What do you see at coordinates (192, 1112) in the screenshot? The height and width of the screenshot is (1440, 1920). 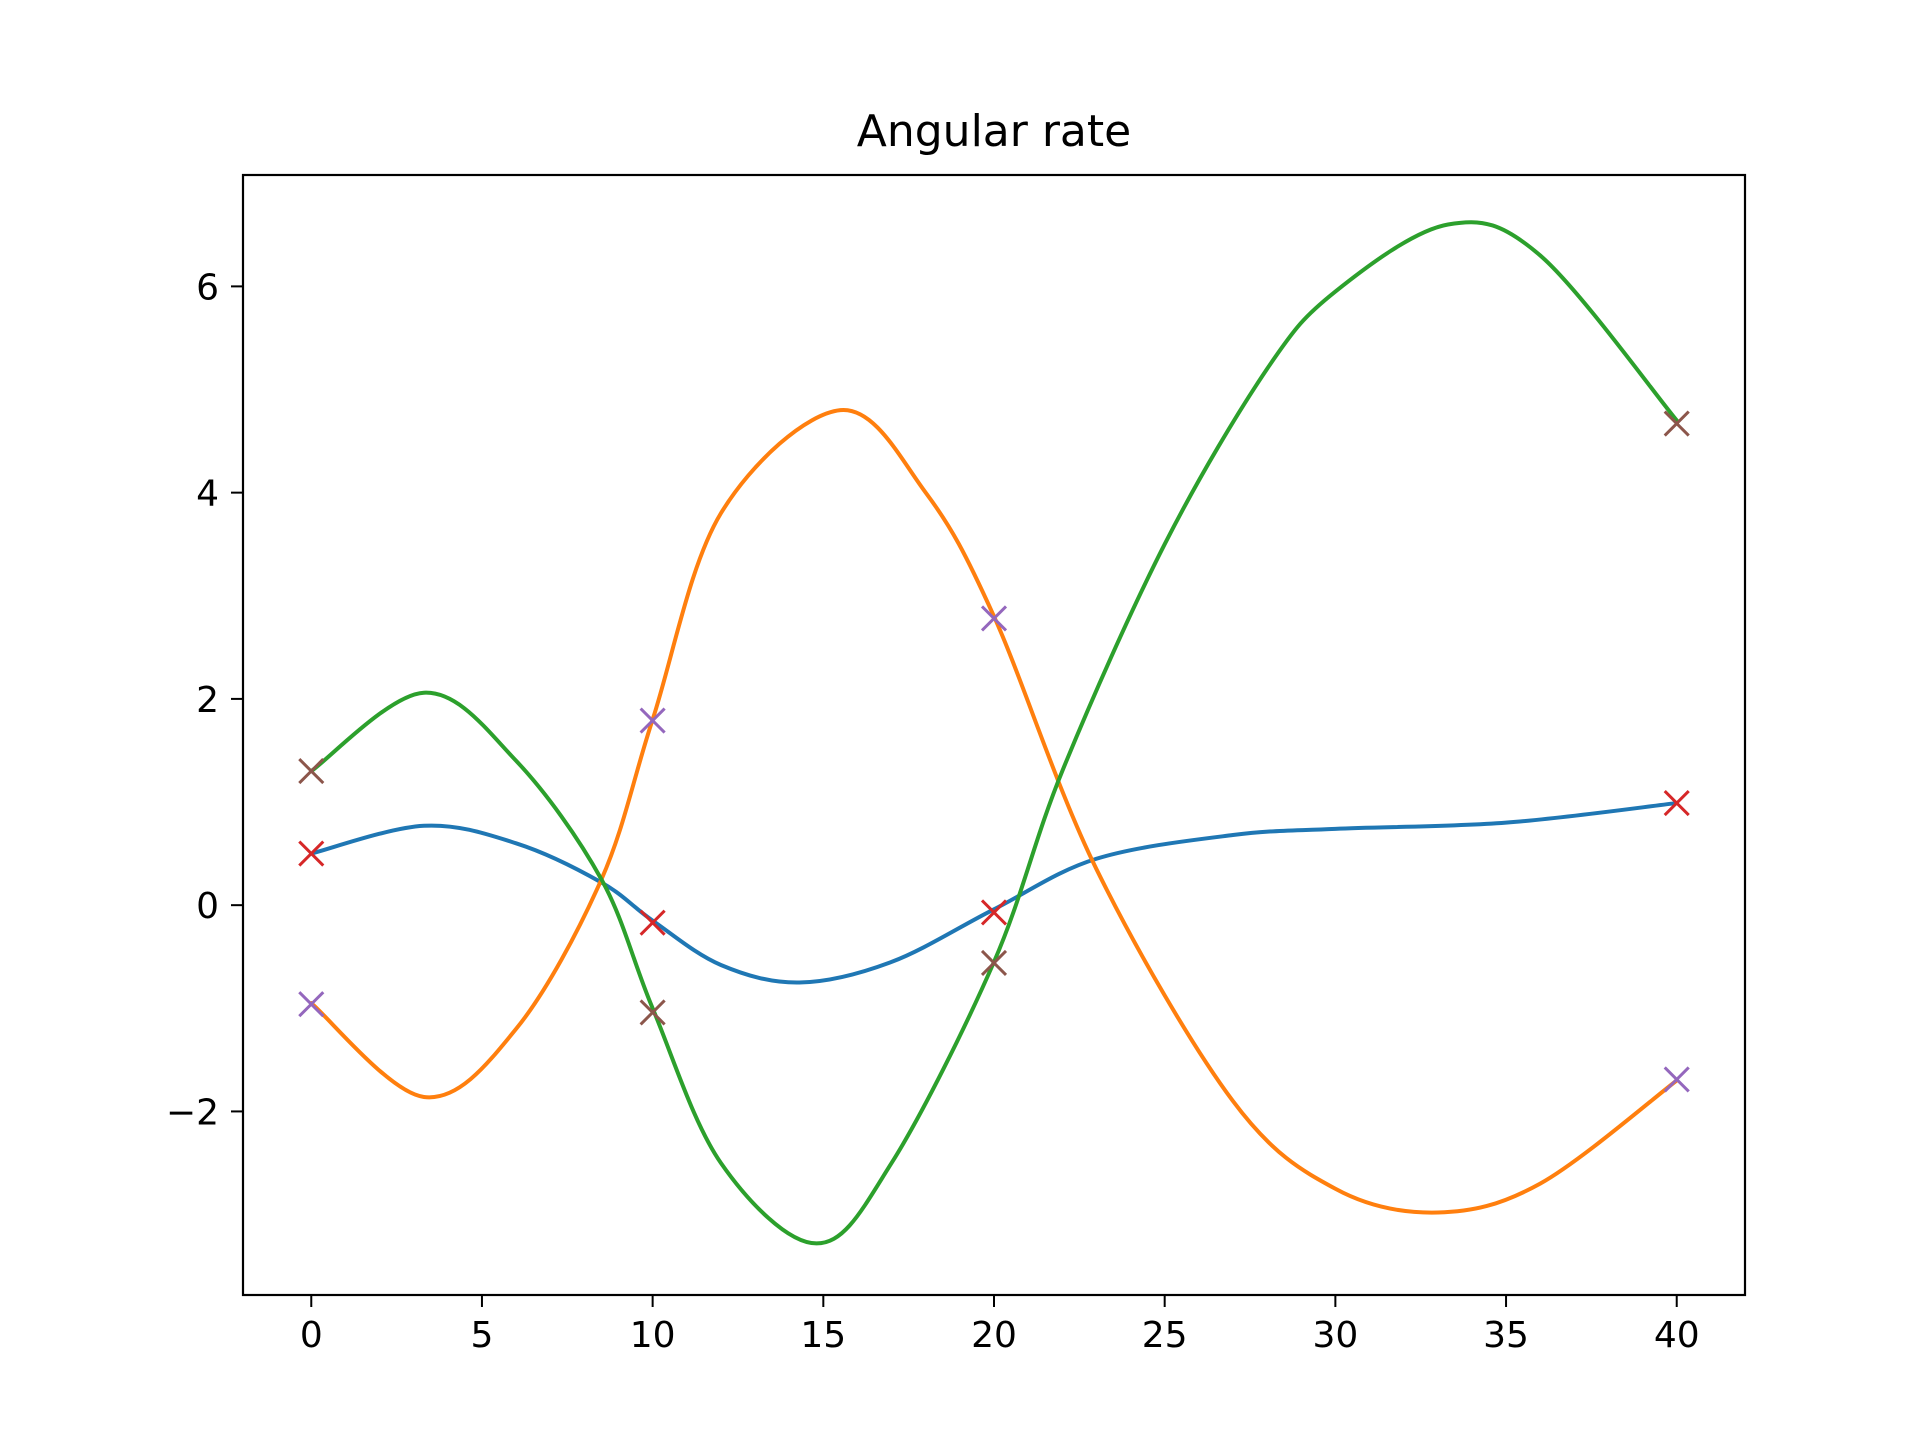 I see `y-tick-label: −2` at bounding box center [192, 1112].